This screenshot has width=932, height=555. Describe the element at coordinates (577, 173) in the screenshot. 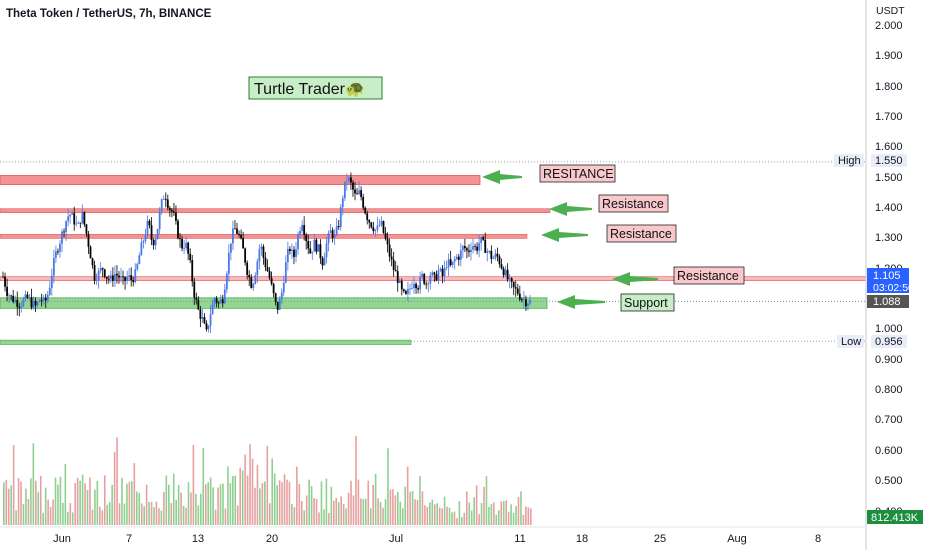

I see `resistance-label-box` at that location.